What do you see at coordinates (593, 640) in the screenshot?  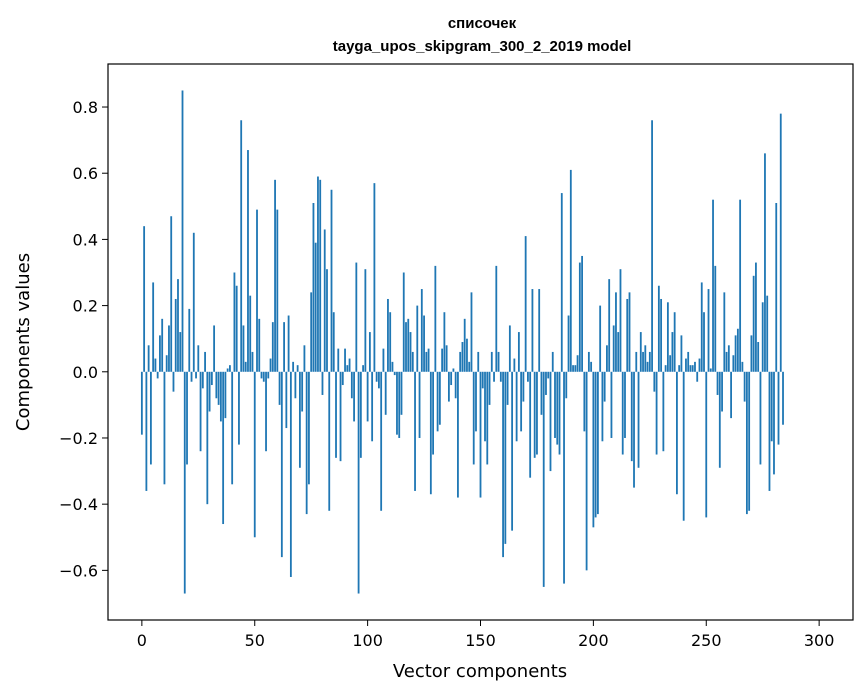 I see `x-tick-label: 200` at bounding box center [593, 640].